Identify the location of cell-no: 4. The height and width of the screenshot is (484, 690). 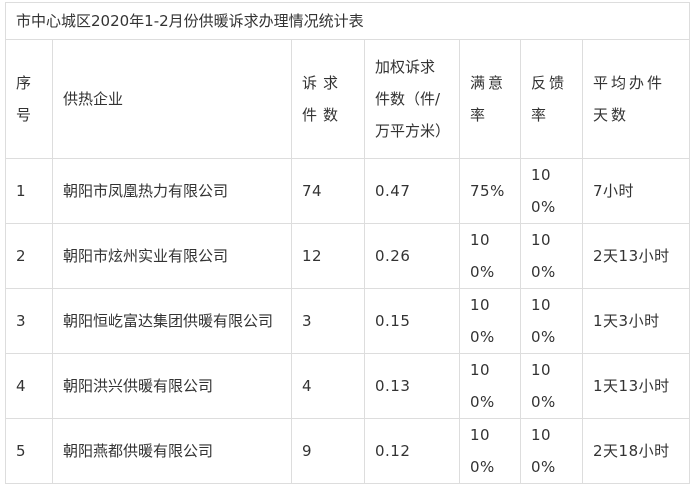
(29, 386).